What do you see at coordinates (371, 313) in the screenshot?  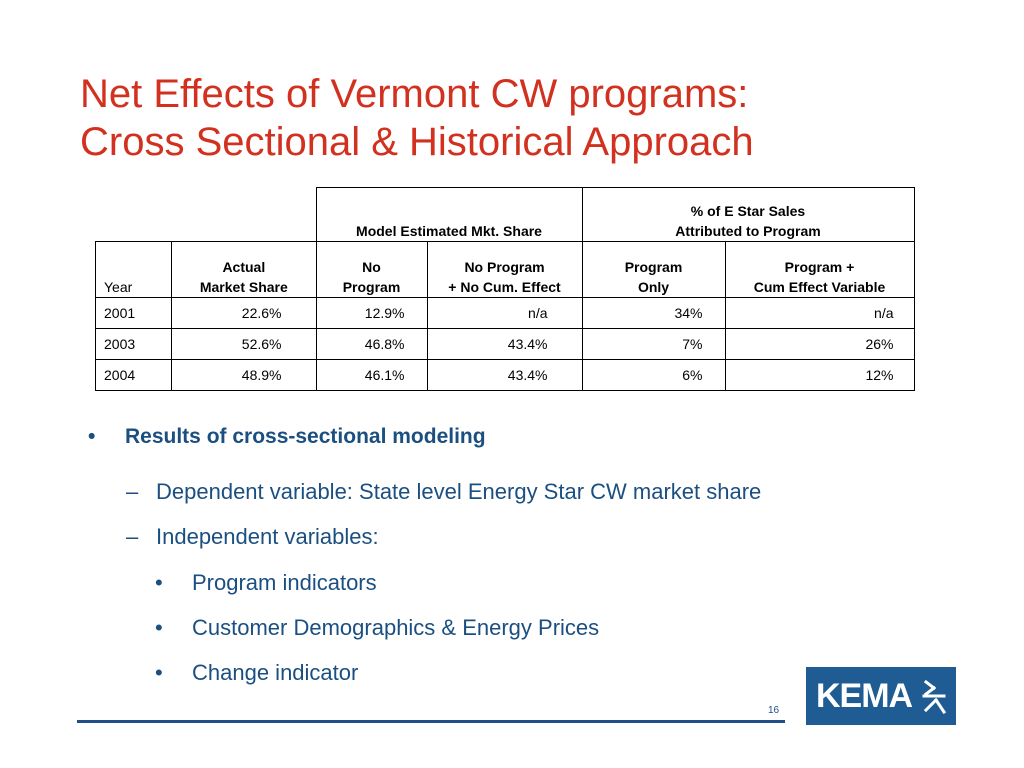 I see `cell-no-program: 12.9%` at bounding box center [371, 313].